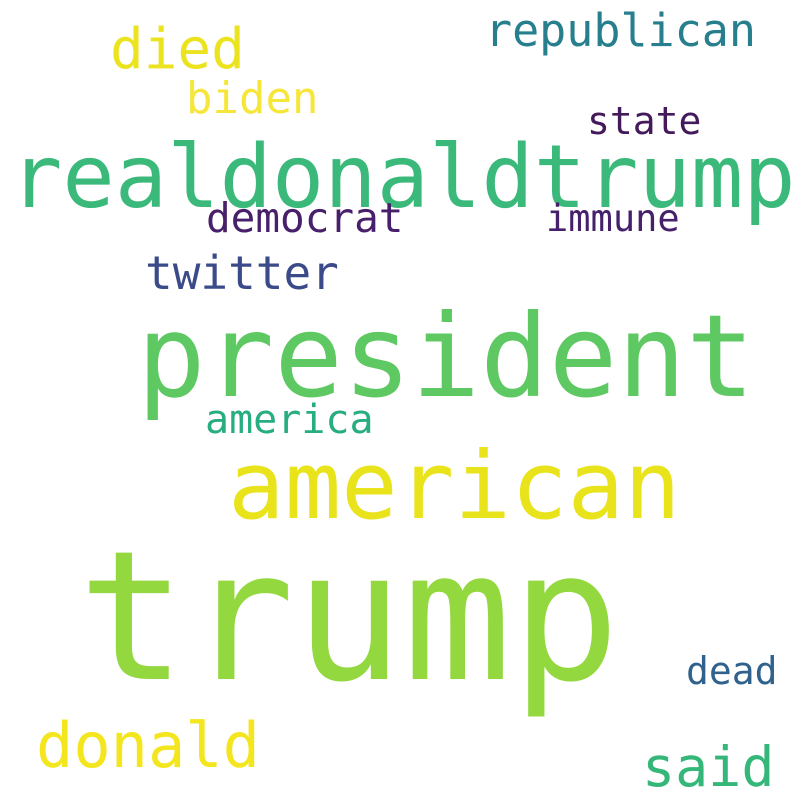 The image size is (800, 800). I want to click on word-donald: donald, so click(148, 745).